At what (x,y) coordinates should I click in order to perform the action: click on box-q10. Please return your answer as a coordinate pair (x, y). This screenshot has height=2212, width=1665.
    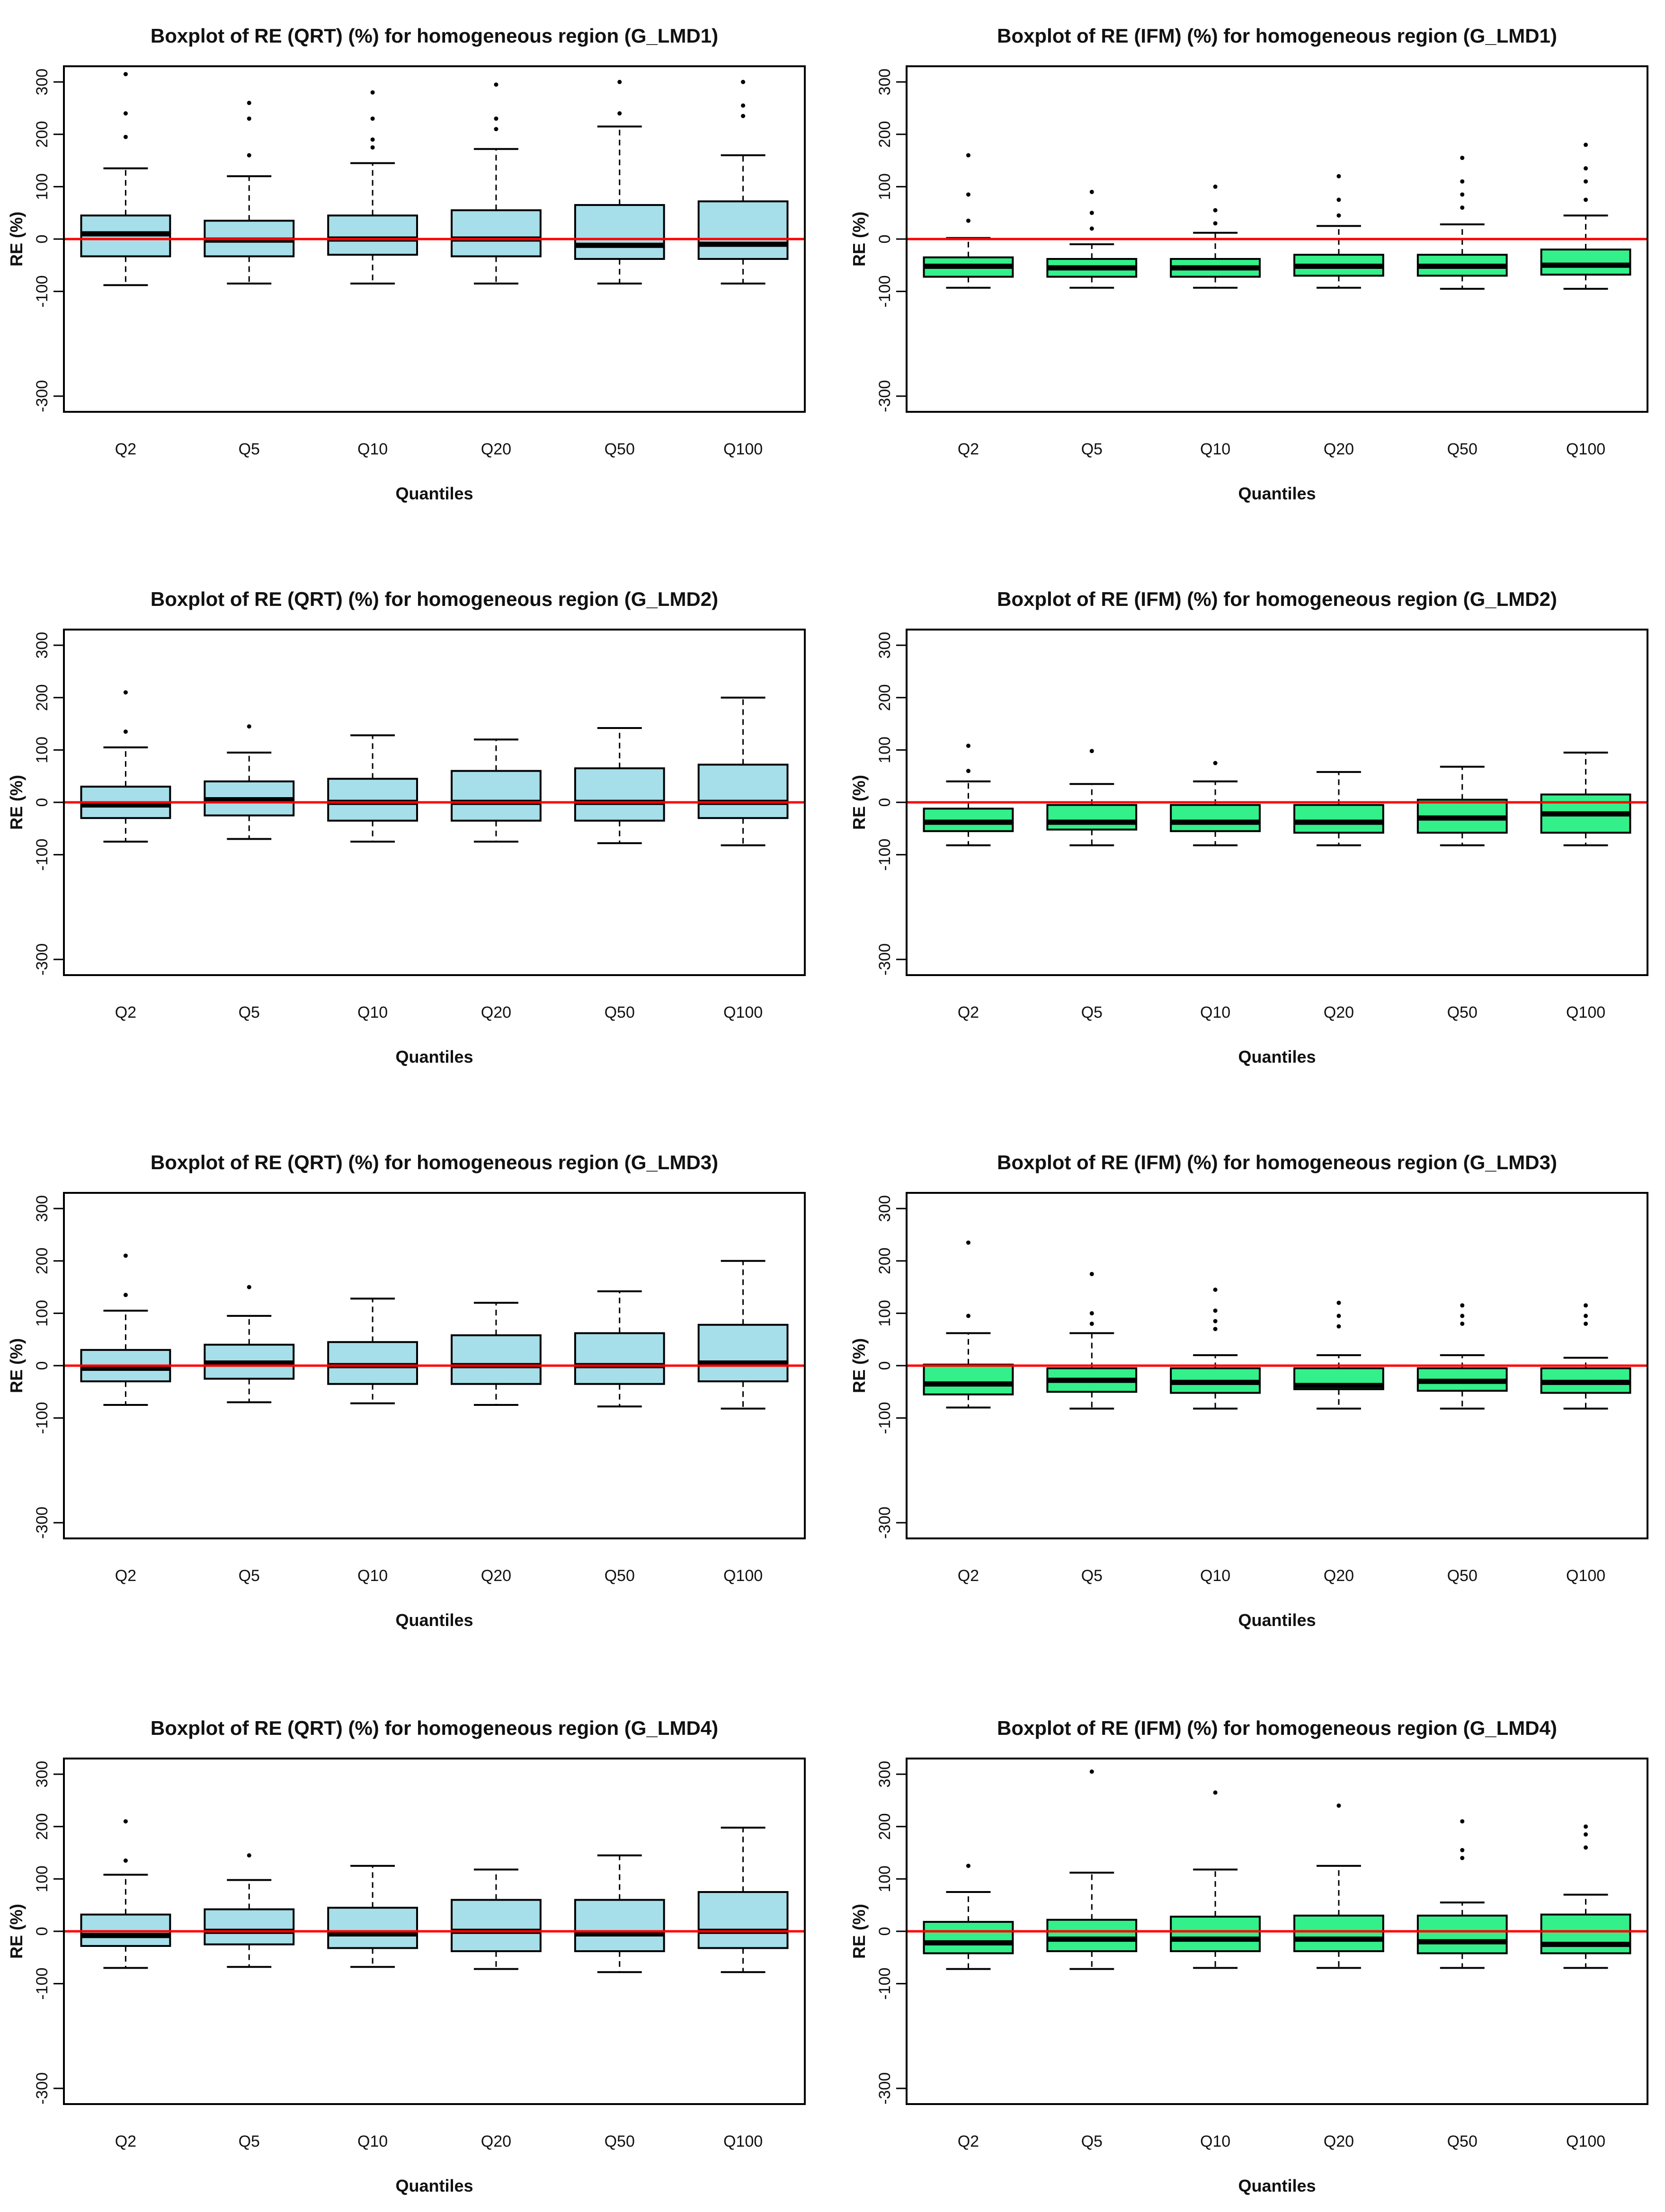
    Looking at the image, I should click on (1215, 1349).